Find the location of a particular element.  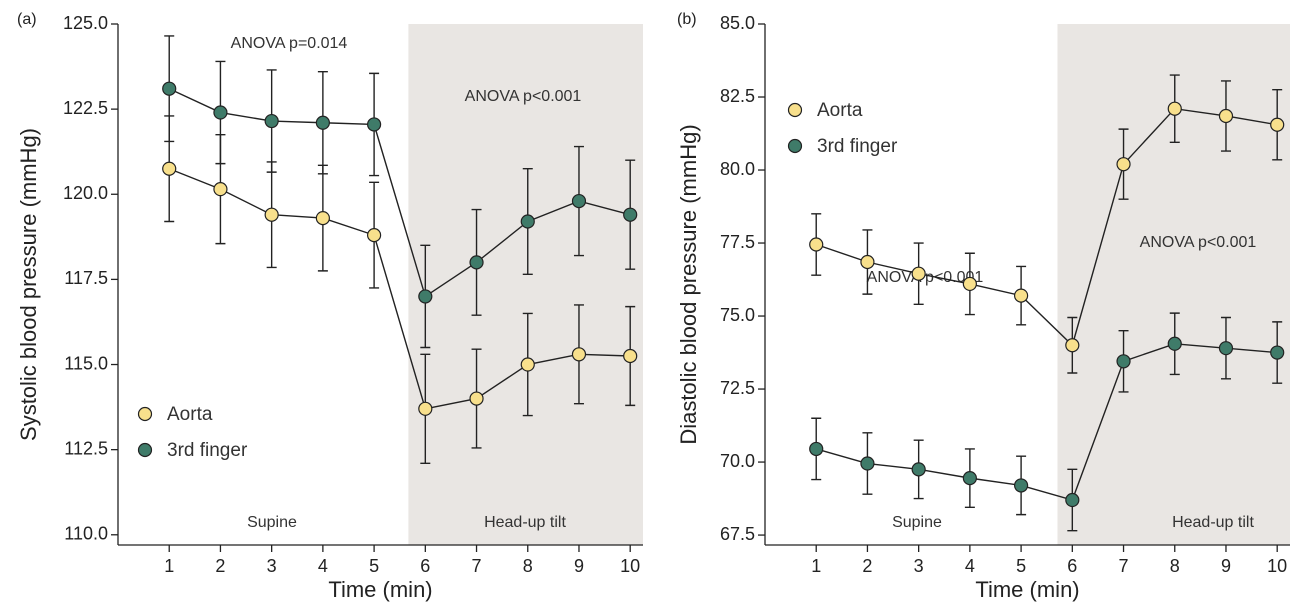

y-tick-label: 110.0 is located at coordinates (86, 534).